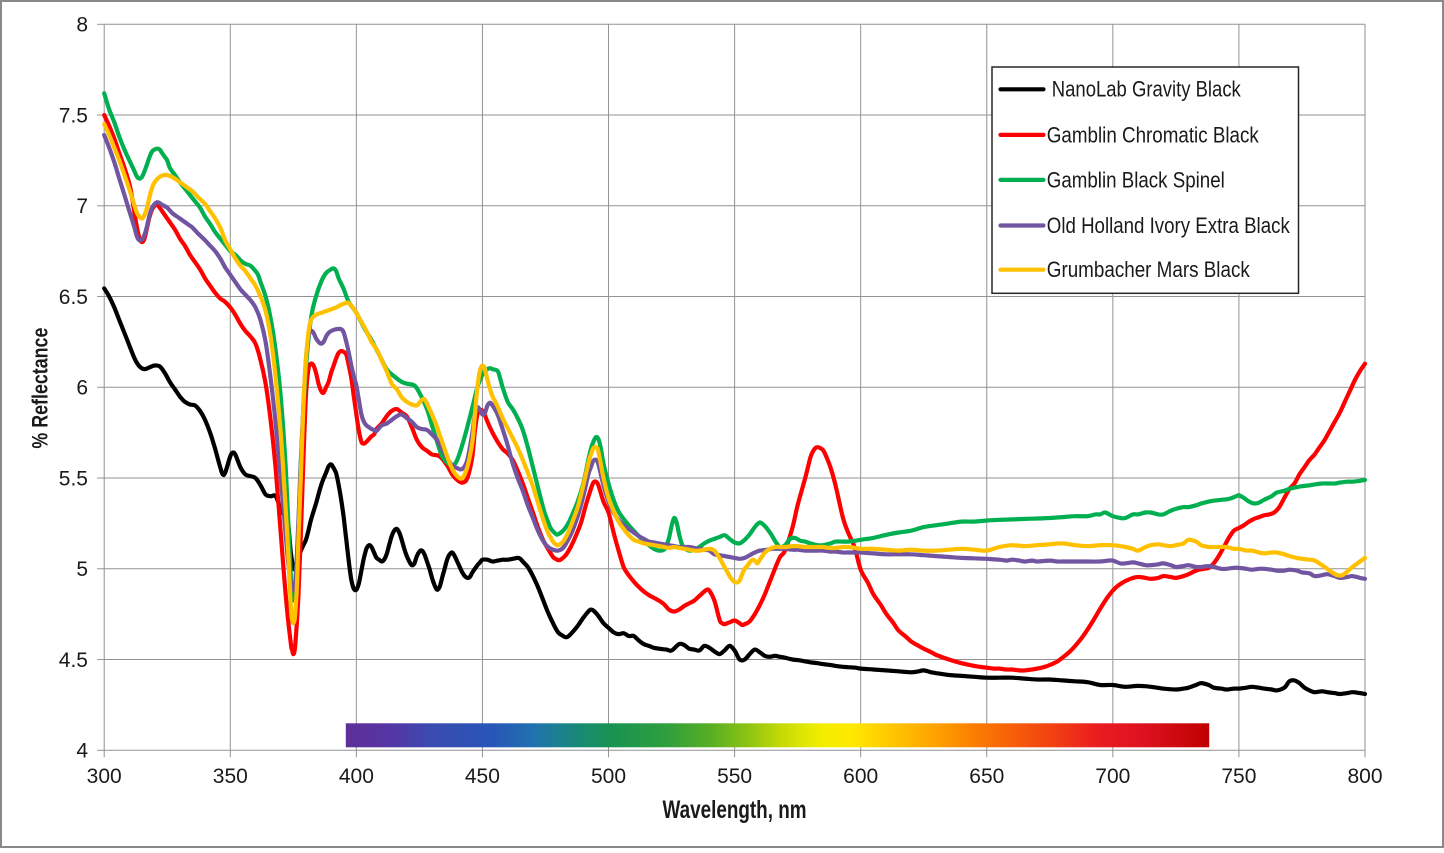  Describe the element at coordinates (1147, 89) in the screenshot. I see `svg-text: NanoLab Gravity Black` at that location.